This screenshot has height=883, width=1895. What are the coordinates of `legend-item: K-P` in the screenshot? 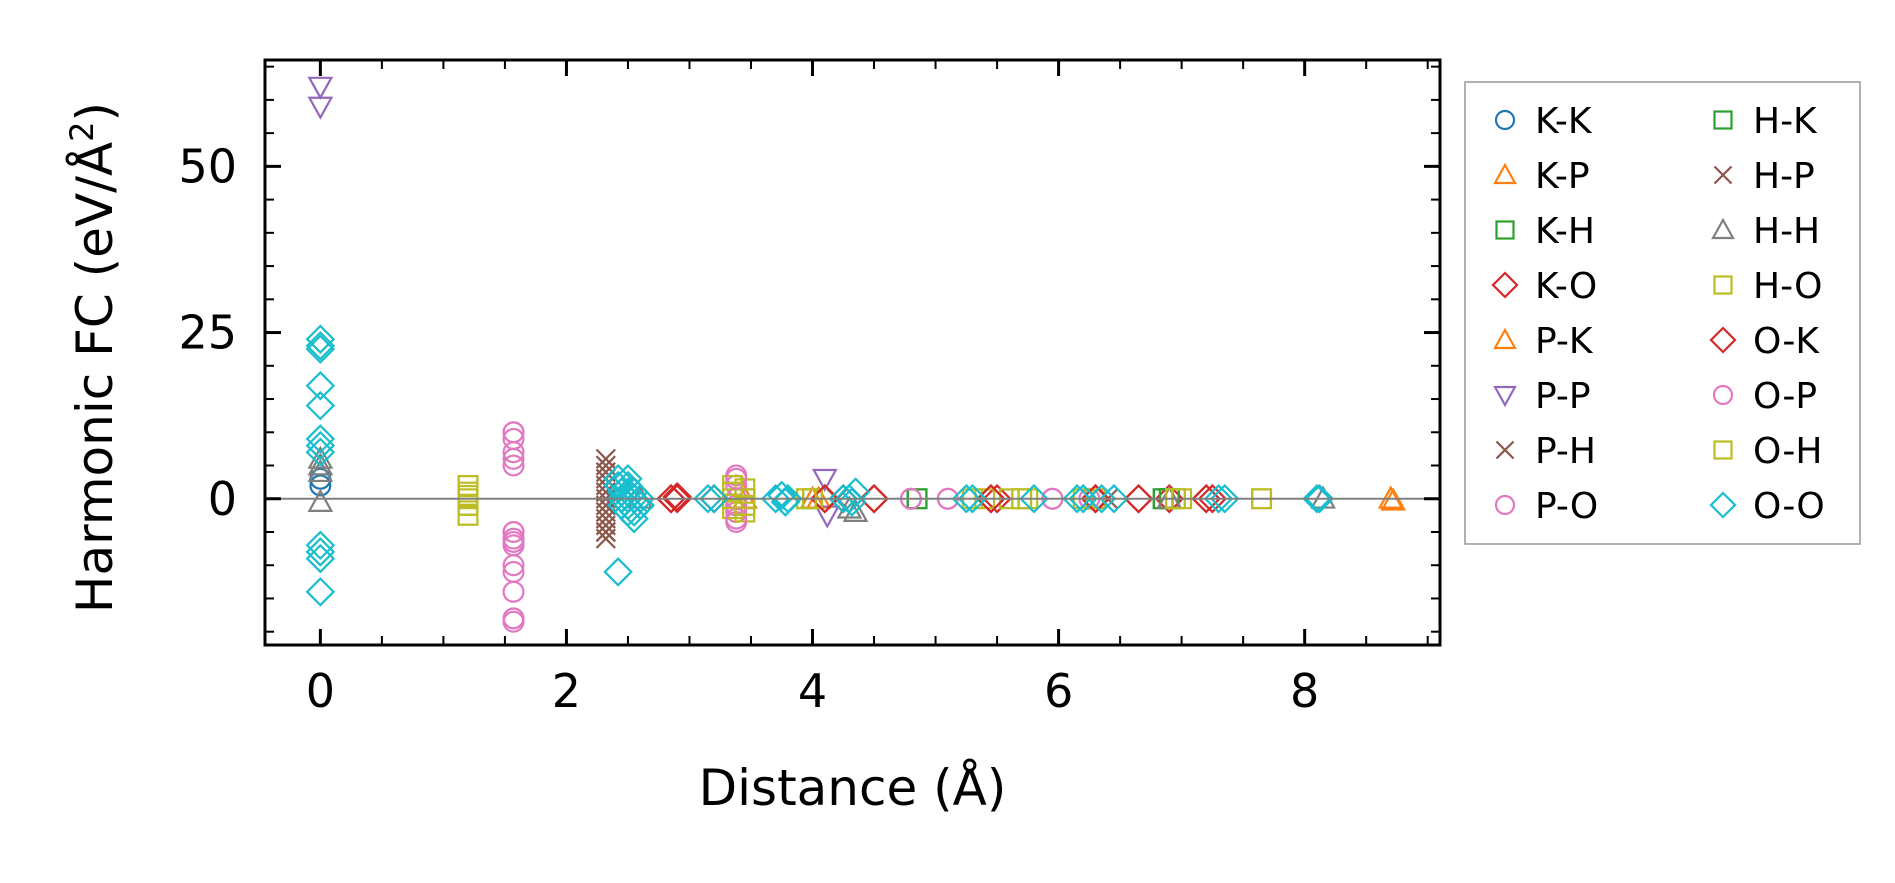 It's located at (1541, 176).